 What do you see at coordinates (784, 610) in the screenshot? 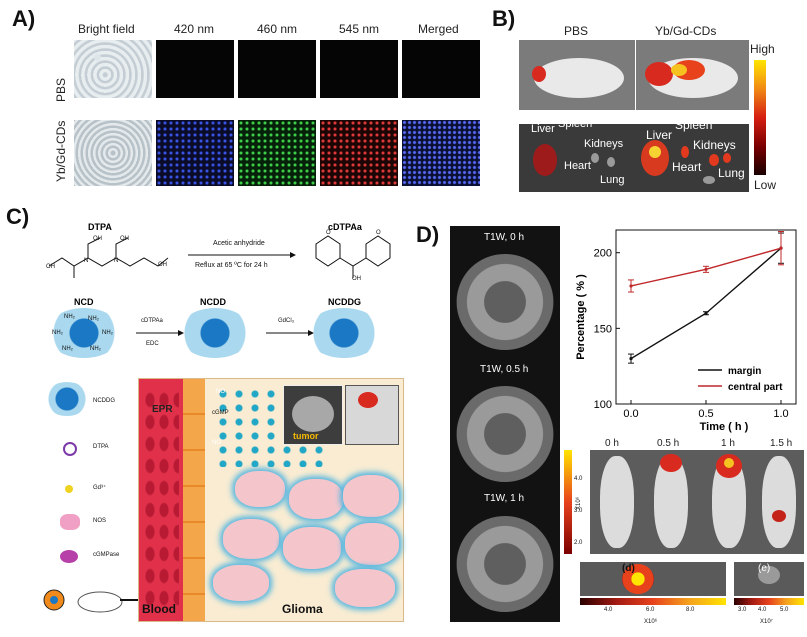
I see `organ-e-tick-5: 5.0` at bounding box center [784, 610].